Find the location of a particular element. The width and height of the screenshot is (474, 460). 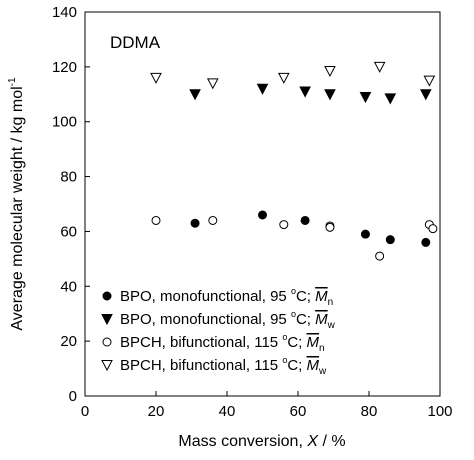

y-tick-label: 80 is located at coordinates (68, 177).